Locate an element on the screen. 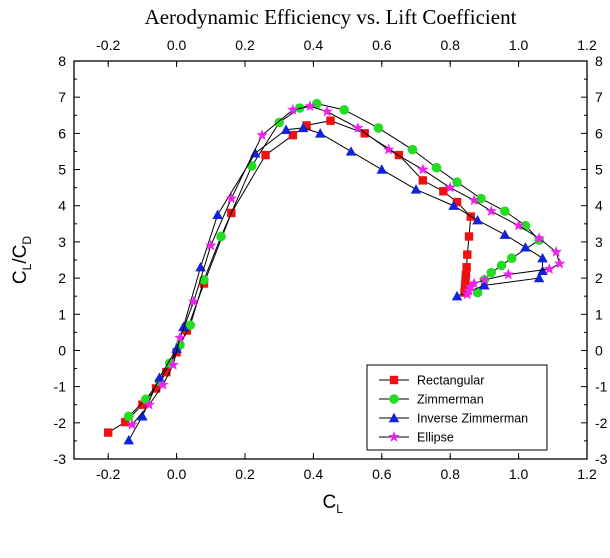  x-tick-label-bottom: 0.0 is located at coordinates (177, 474).